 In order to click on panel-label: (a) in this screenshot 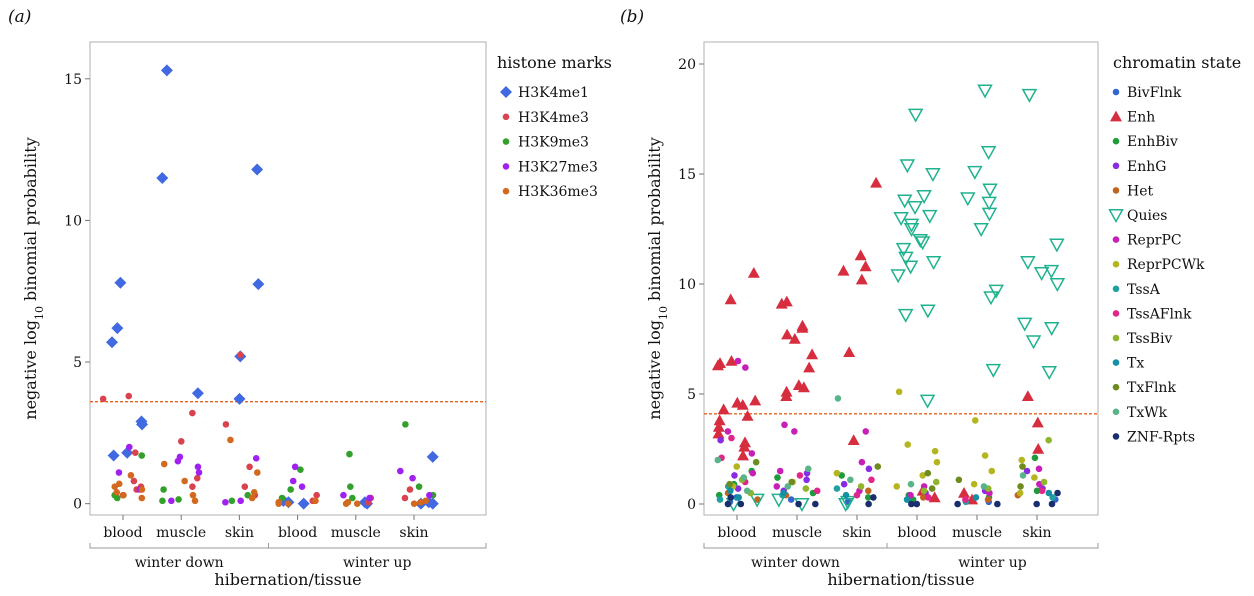, I will do `click(19, 17)`.